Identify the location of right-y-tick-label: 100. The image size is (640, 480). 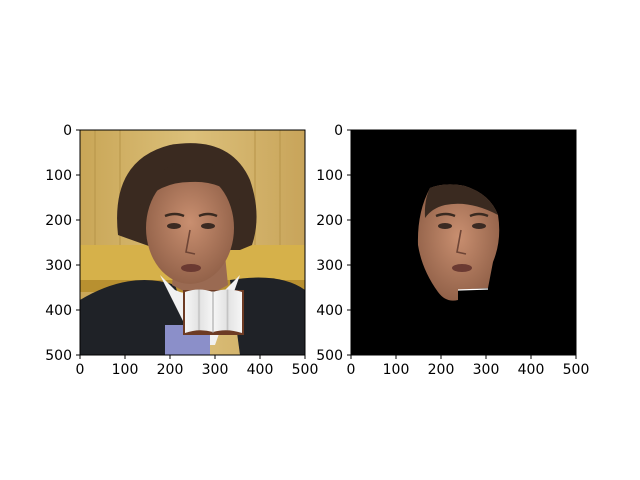
(329, 176).